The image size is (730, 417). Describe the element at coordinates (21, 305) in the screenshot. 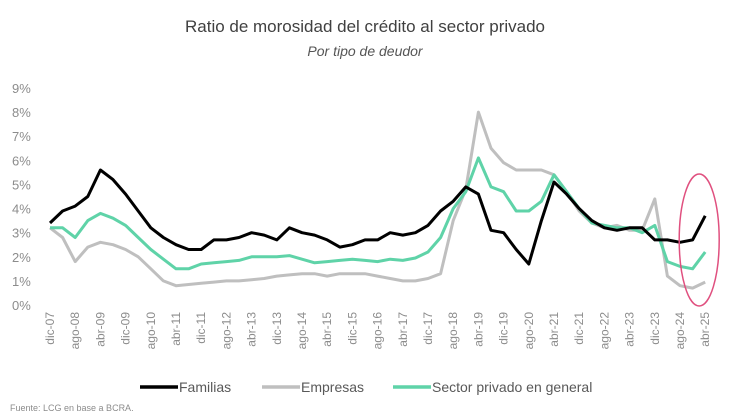

I see `y-tick-label: 0%` at that location.